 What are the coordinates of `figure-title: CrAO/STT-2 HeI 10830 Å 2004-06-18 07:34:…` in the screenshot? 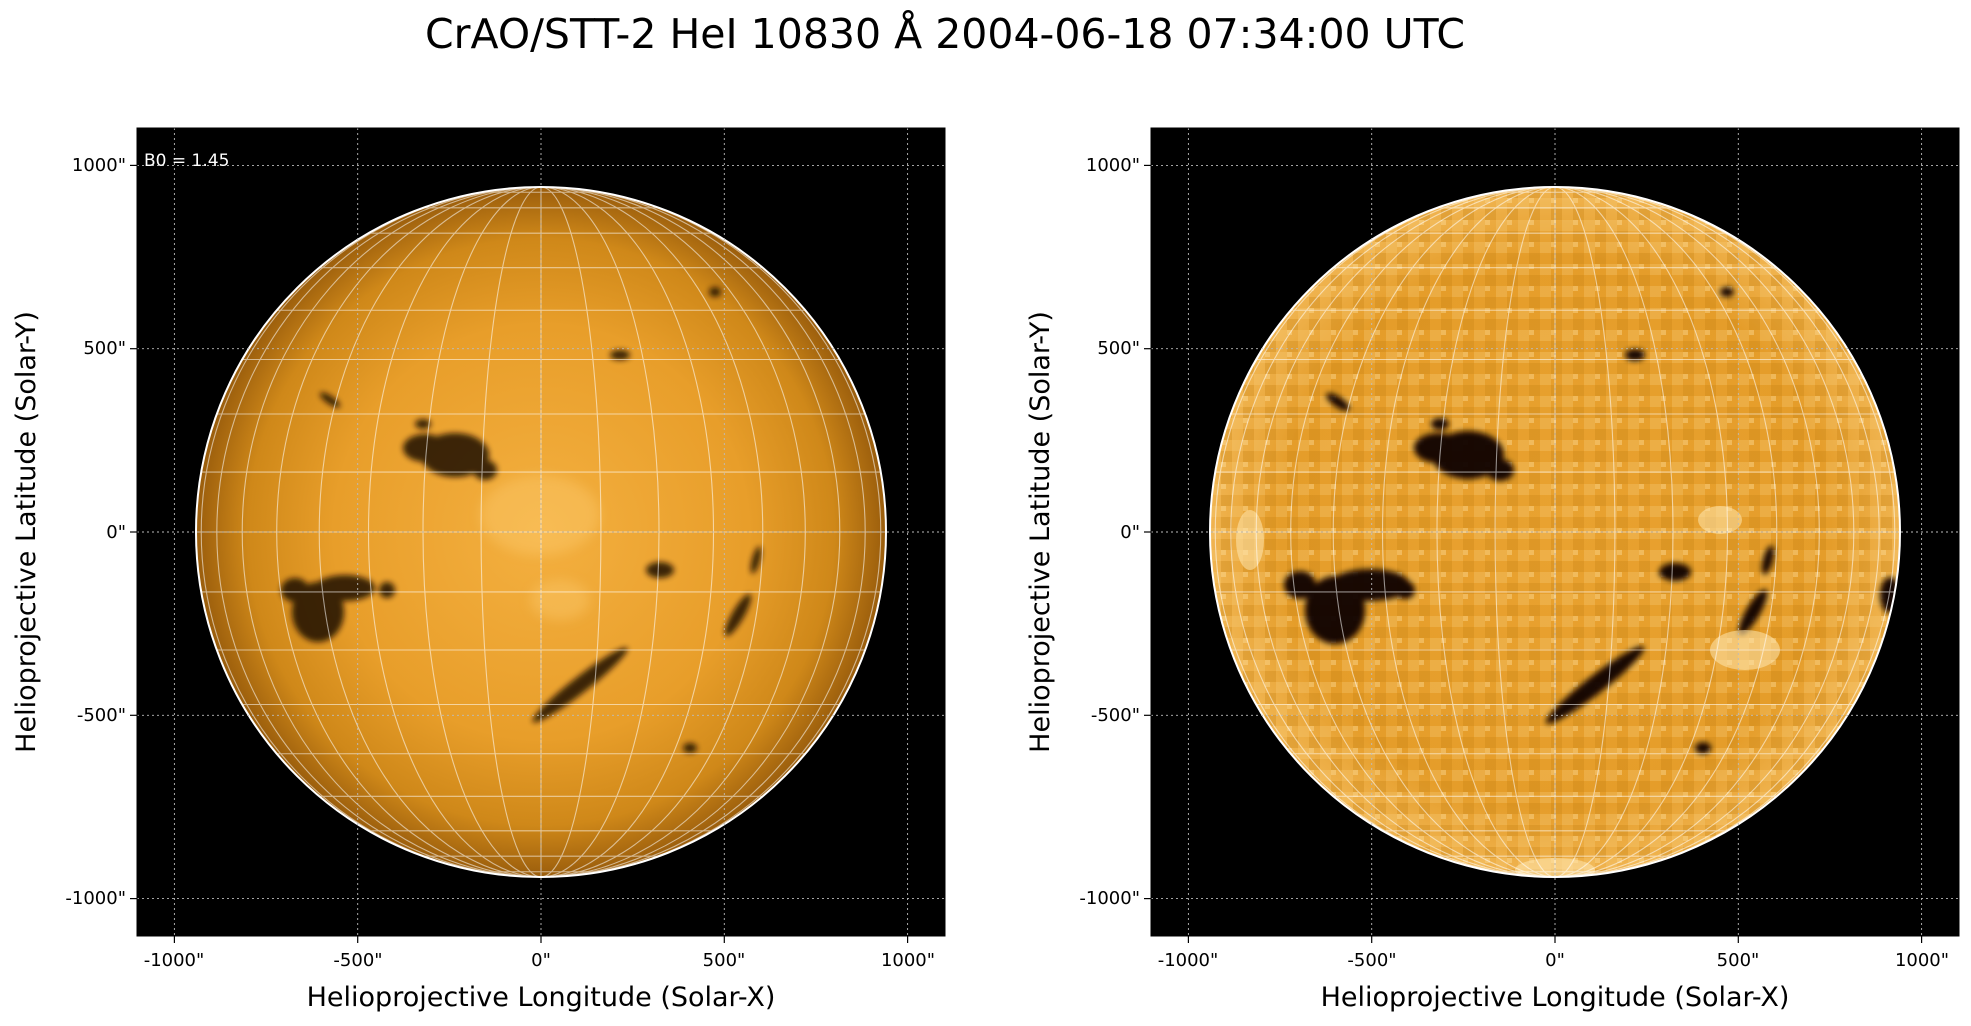 It's located at (945, 34).